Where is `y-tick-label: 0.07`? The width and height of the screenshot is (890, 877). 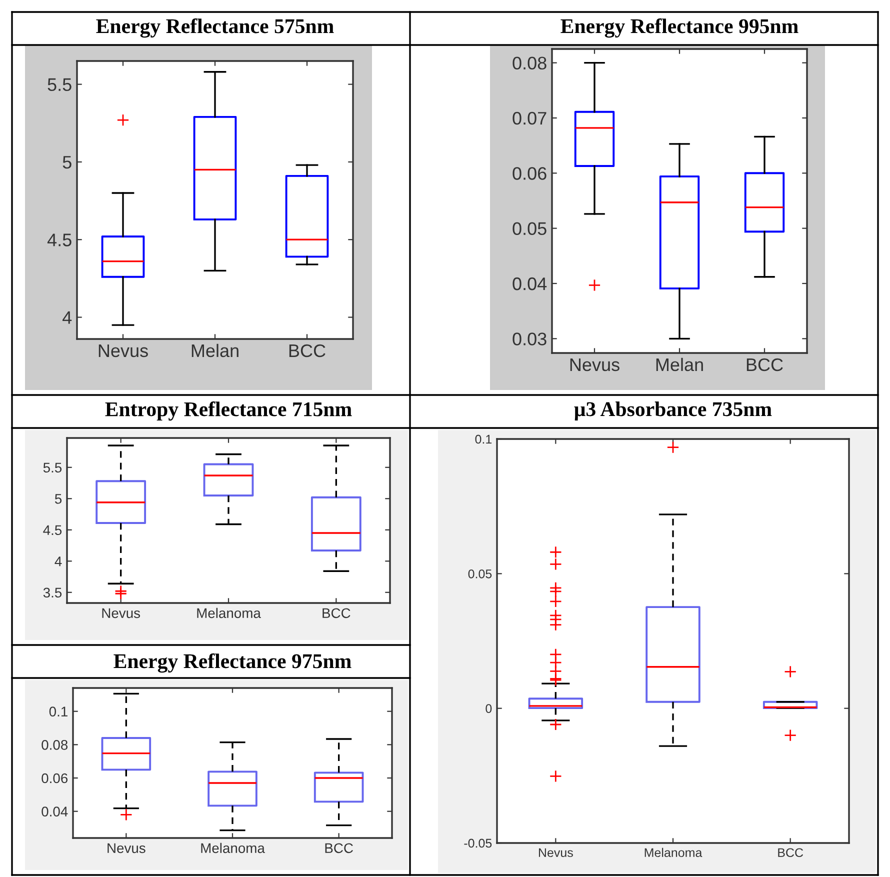 y-tick-label: 0.07 is located at coordinates (529, 118).